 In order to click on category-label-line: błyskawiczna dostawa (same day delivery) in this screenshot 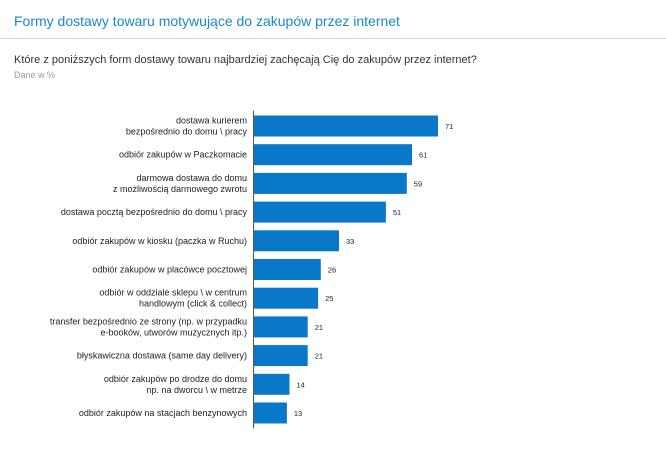, I will do `click(162, 356)`.